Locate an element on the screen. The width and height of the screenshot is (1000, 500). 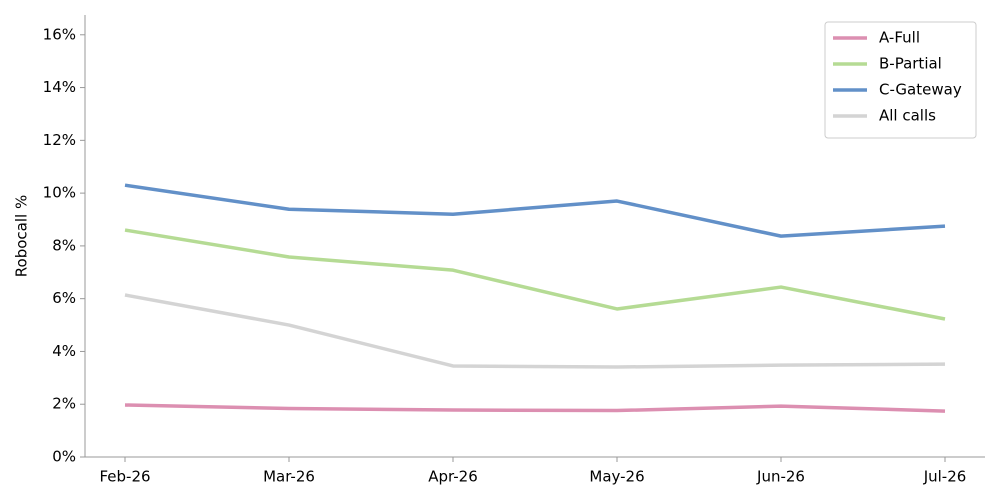
legend-box is located at coordinates (900, 80).